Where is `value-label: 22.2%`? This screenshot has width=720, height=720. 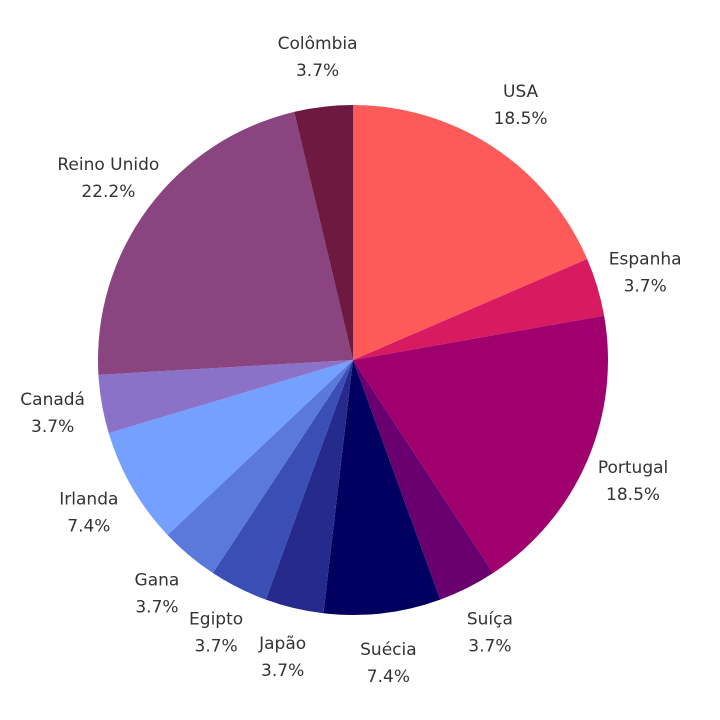 value-label: 22.2% is located at coordinates (108, 192).